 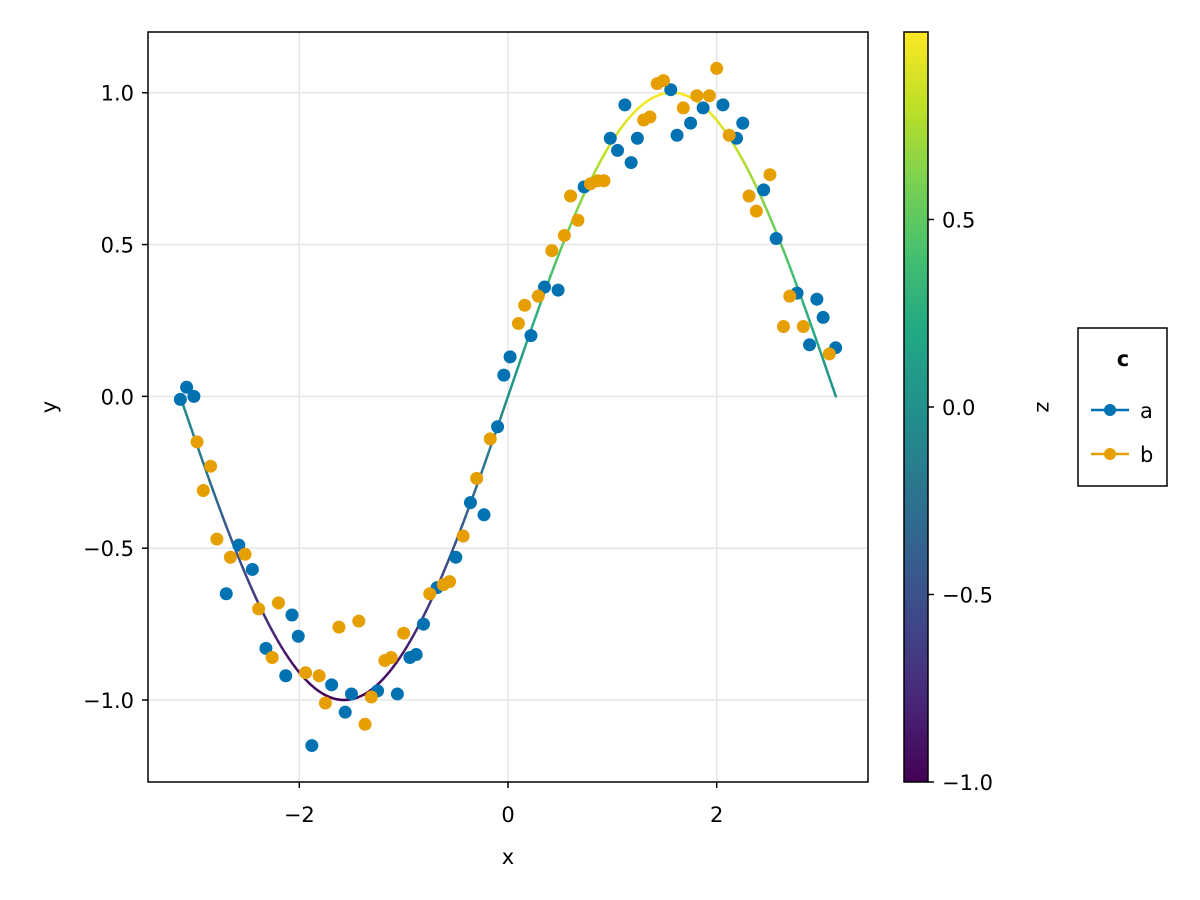 What do you see at coordinates (1123, 359) in the screenshot?
I see `legend-title: c` at bounding box center [1123, 359].